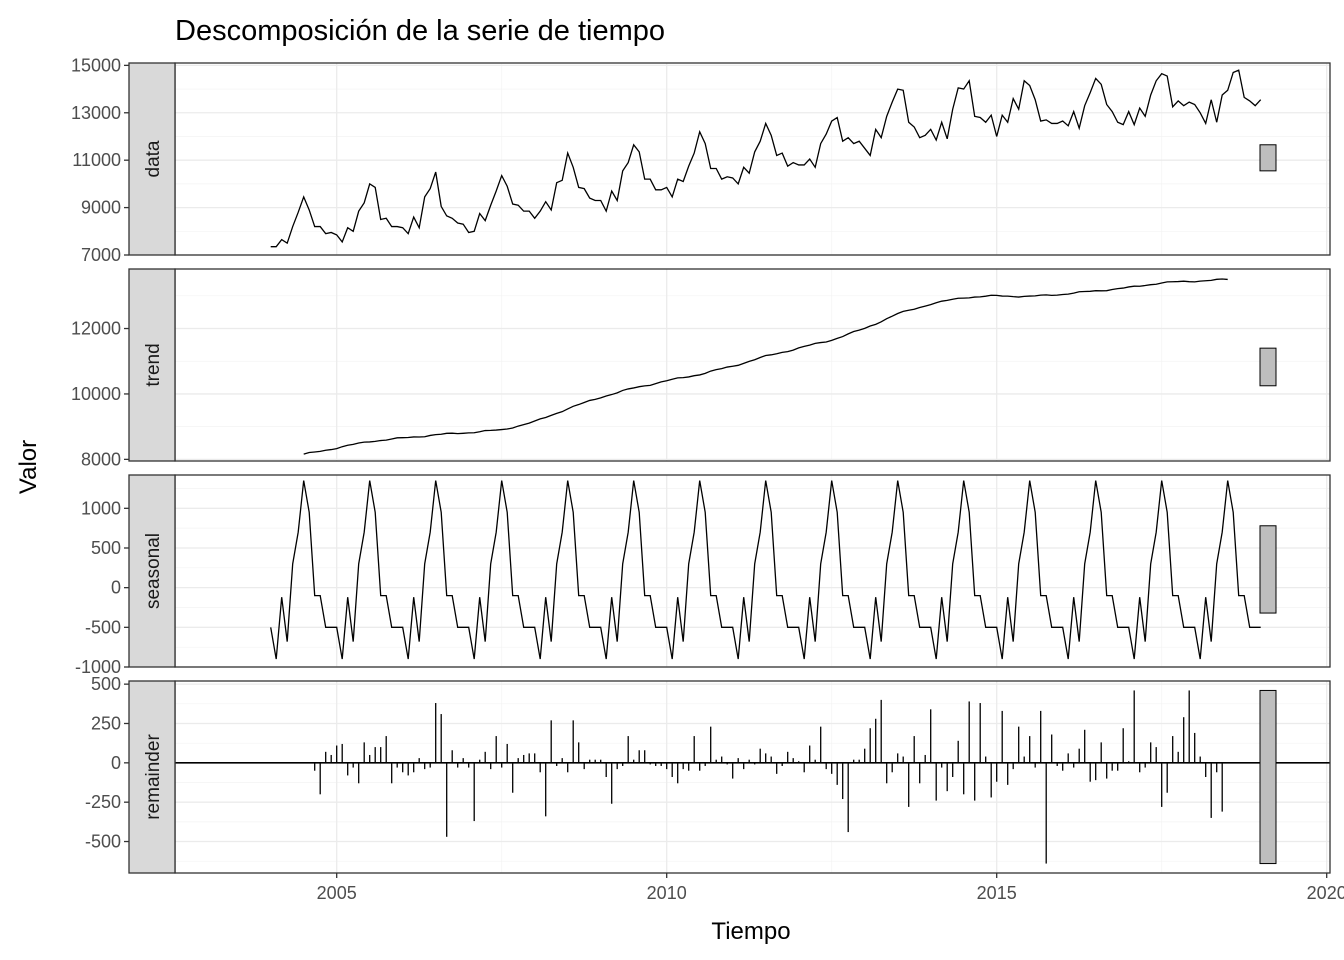 This screenshot has height=960, width=1344. Describe the element at coordinates (103, 802) in the screenshot. I see `y-tick-label: -250` at that location.